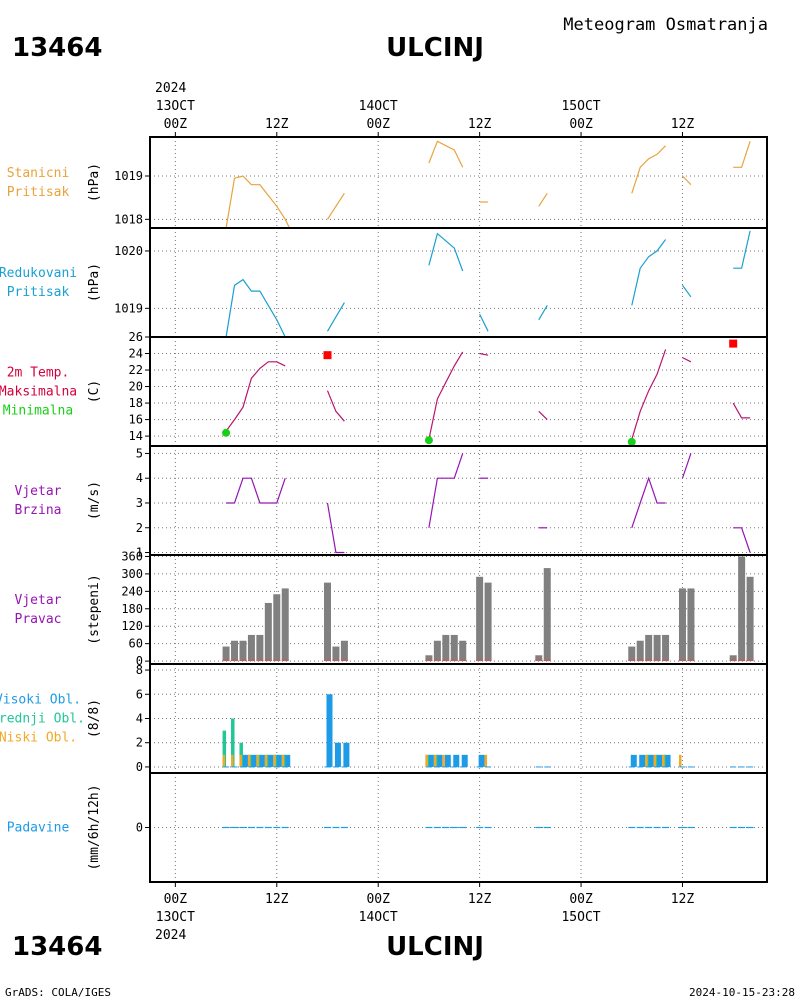 The height and width of the screenshot is (1000, 800). Describe the element at coordinates (94, 500) in the screenshot. I see `unit-label: (m/s)` at that location.